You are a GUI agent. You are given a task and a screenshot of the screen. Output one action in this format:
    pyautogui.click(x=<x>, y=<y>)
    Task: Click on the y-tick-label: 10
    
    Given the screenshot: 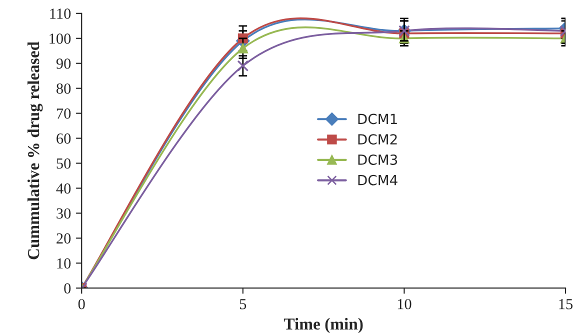 What is the action you would take?
    pyautogui.click(x=64, y=263)
    